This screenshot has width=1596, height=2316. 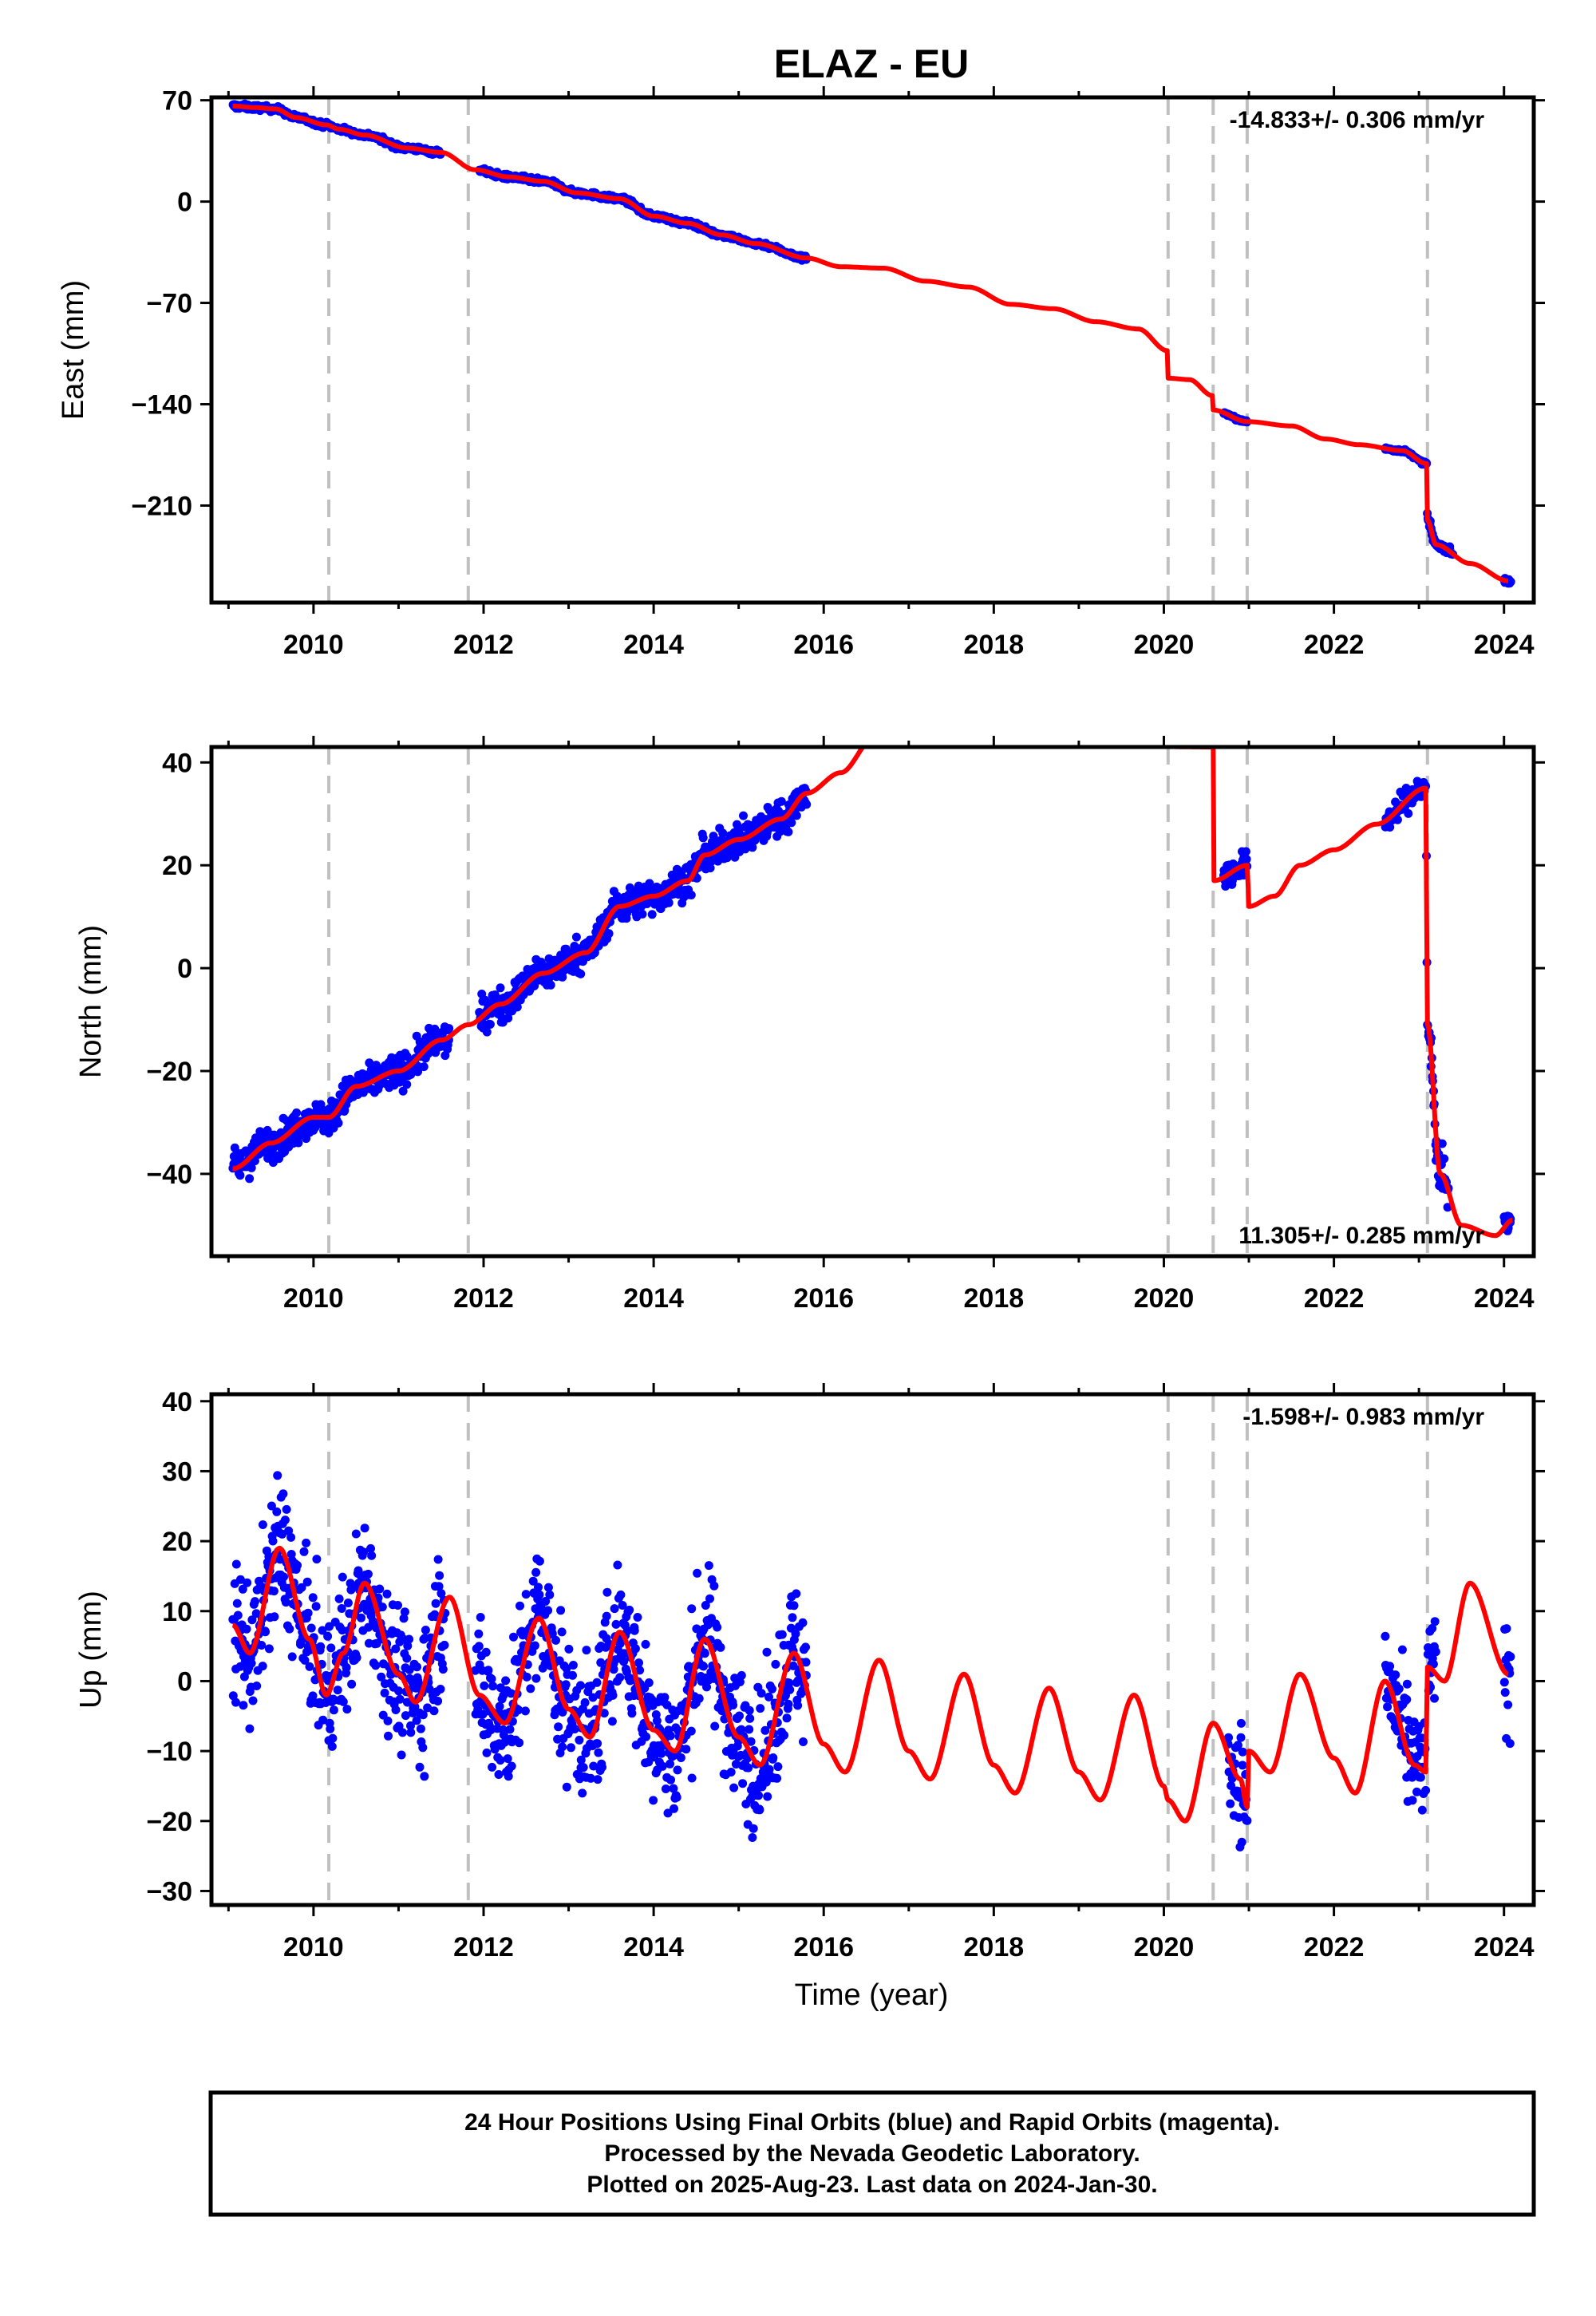 I want to click on y-tick-label: −70, so click(x=169, y=304).